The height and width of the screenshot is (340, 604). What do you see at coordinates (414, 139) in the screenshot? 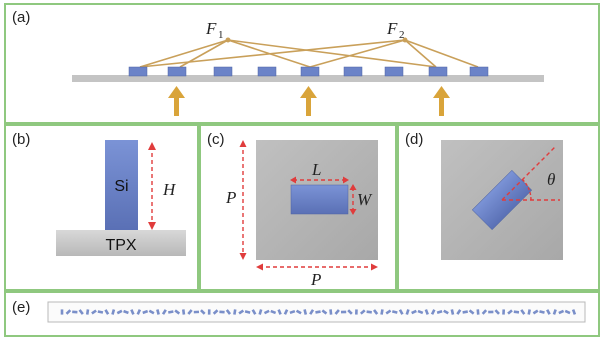
I see `panel-d-tag: (d)` at bounding box center [414, 139].